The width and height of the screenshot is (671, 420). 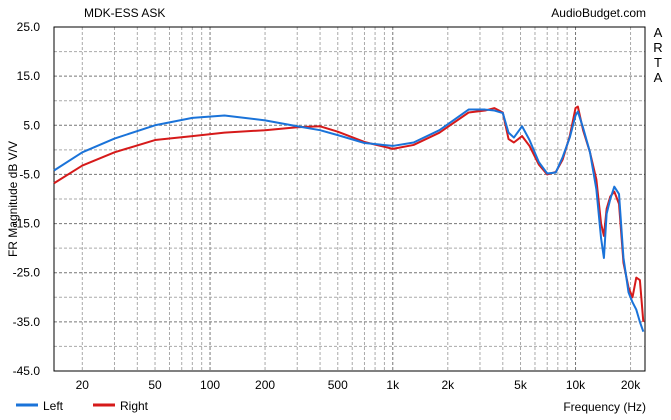 I want to click on y-tick-label: -25.0, so click(x=27, y=273).